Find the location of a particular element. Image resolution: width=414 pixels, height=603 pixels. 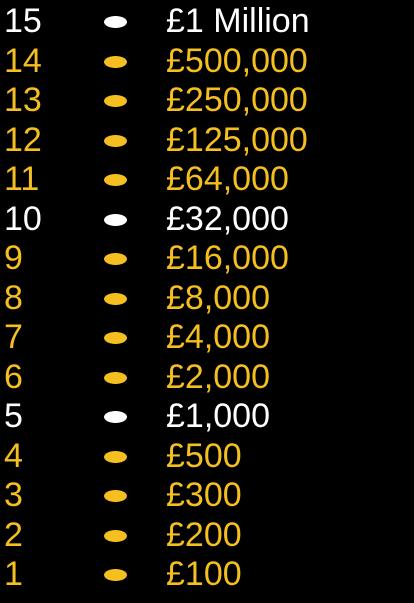

rung-prize: £500,000 is located at coordinates (237, 60).